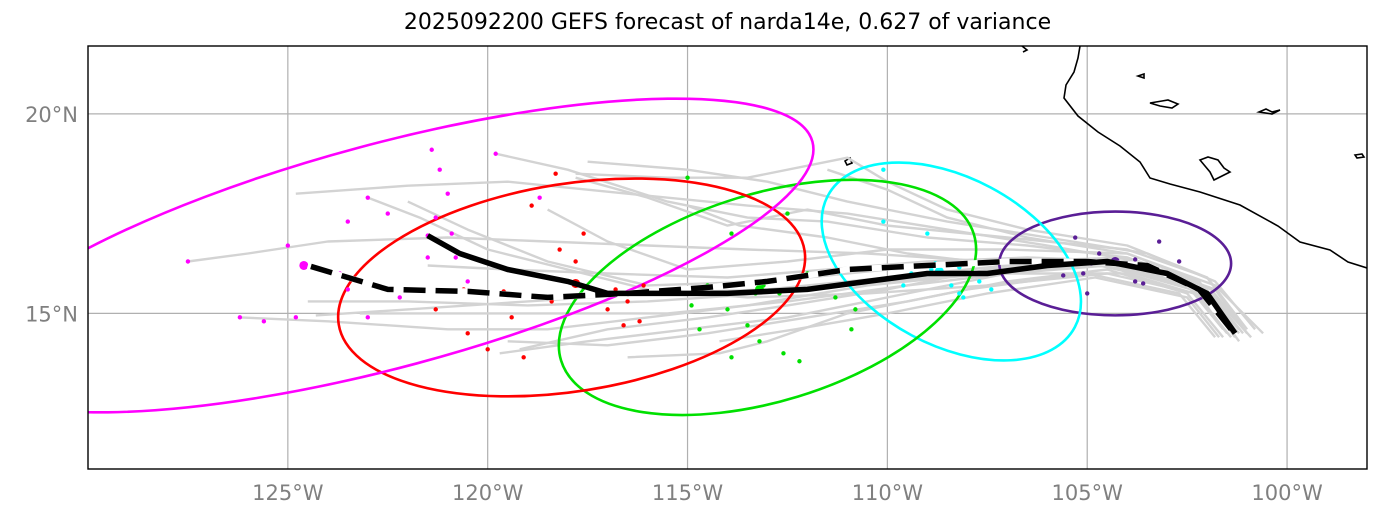 The image size is (1382, 519). I want to click on x-tick-label: 100°W, so click(1287, 493).